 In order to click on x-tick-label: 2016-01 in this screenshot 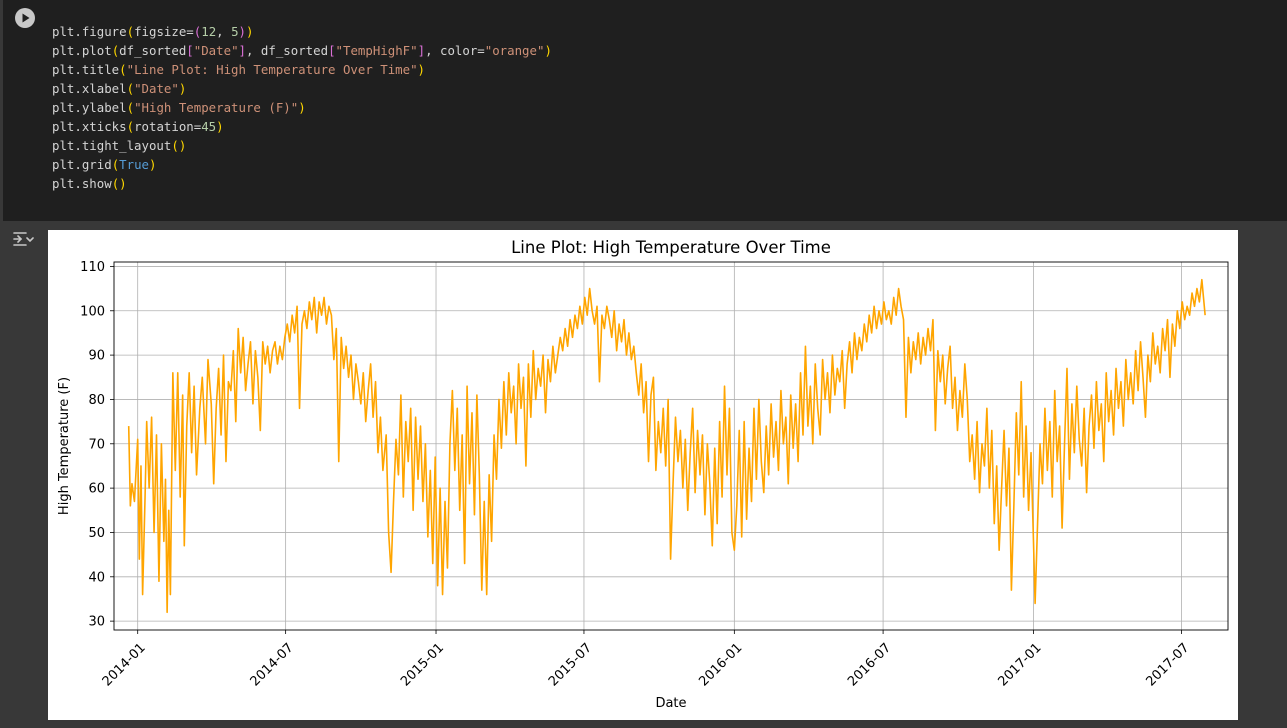, I will do `click(720, 664)`.